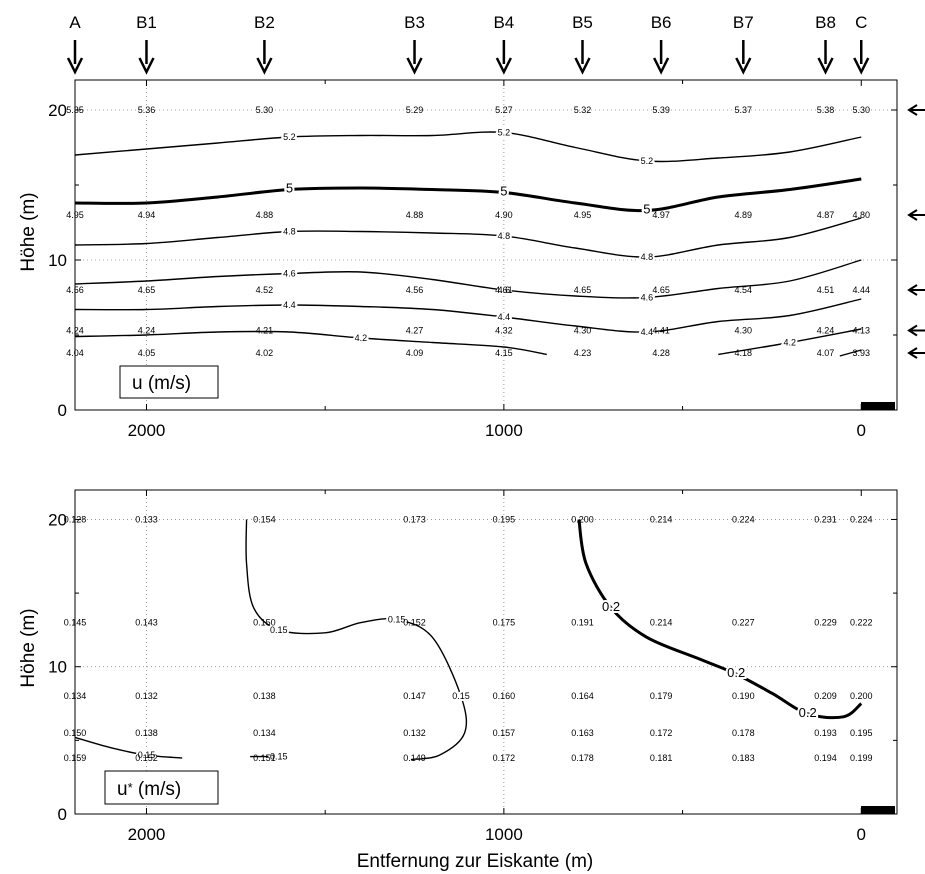 This screenshot has height=874, width=925. What do you see at coordinates (861, 623) in the screenshot?
I see `value-label: 0.222` at bounding box center [861, 623].